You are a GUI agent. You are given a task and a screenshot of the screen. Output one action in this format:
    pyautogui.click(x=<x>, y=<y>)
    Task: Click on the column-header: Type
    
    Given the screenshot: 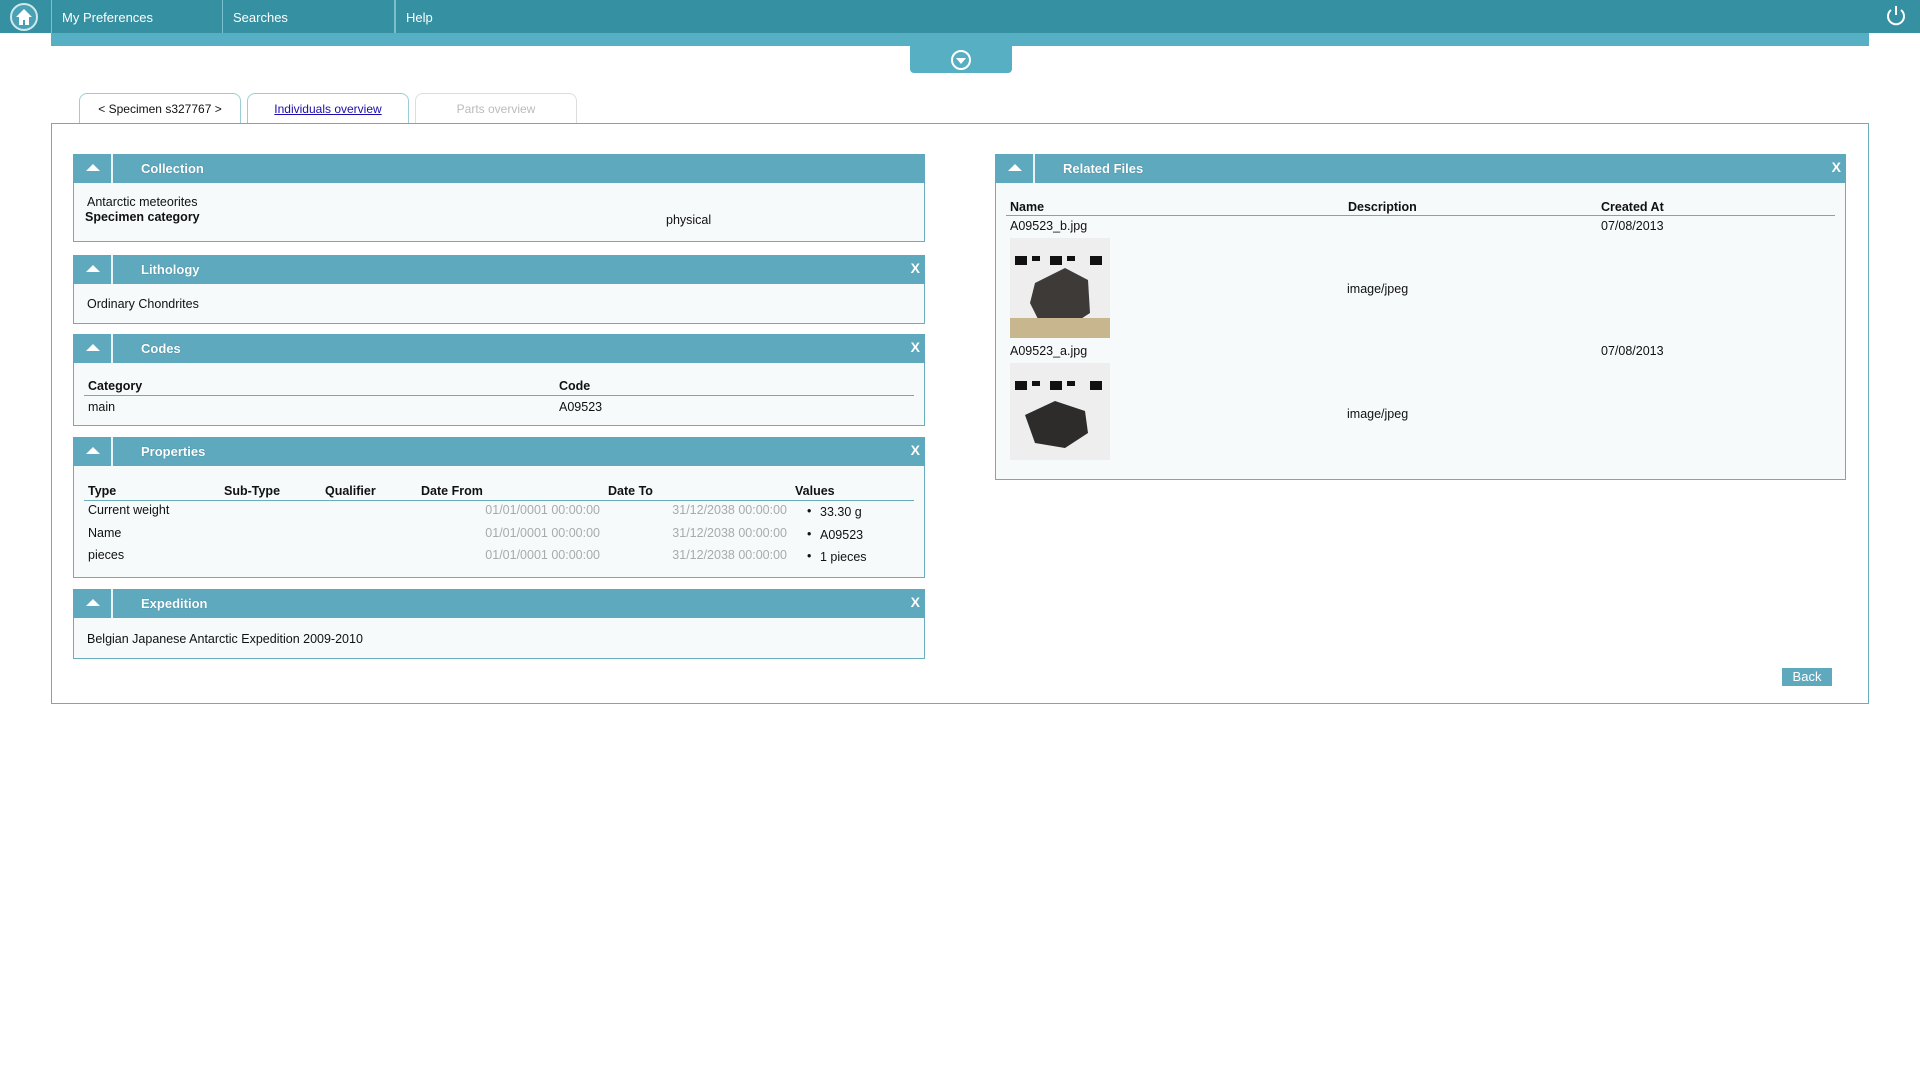 What is the action you would take?
    pyautogui.click(x=102, y=491)
    